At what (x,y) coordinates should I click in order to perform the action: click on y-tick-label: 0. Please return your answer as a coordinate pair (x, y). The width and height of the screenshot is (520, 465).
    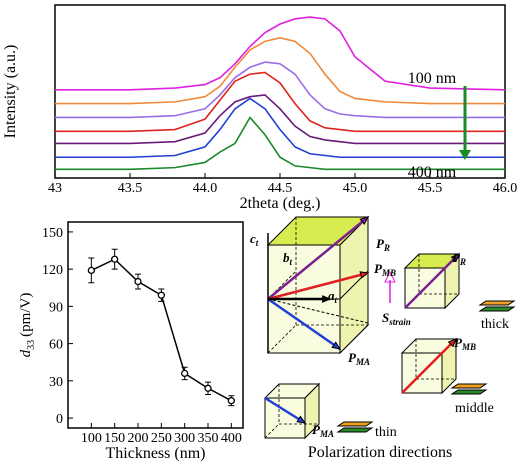
    Looking at the image, I should click on (59, 419).